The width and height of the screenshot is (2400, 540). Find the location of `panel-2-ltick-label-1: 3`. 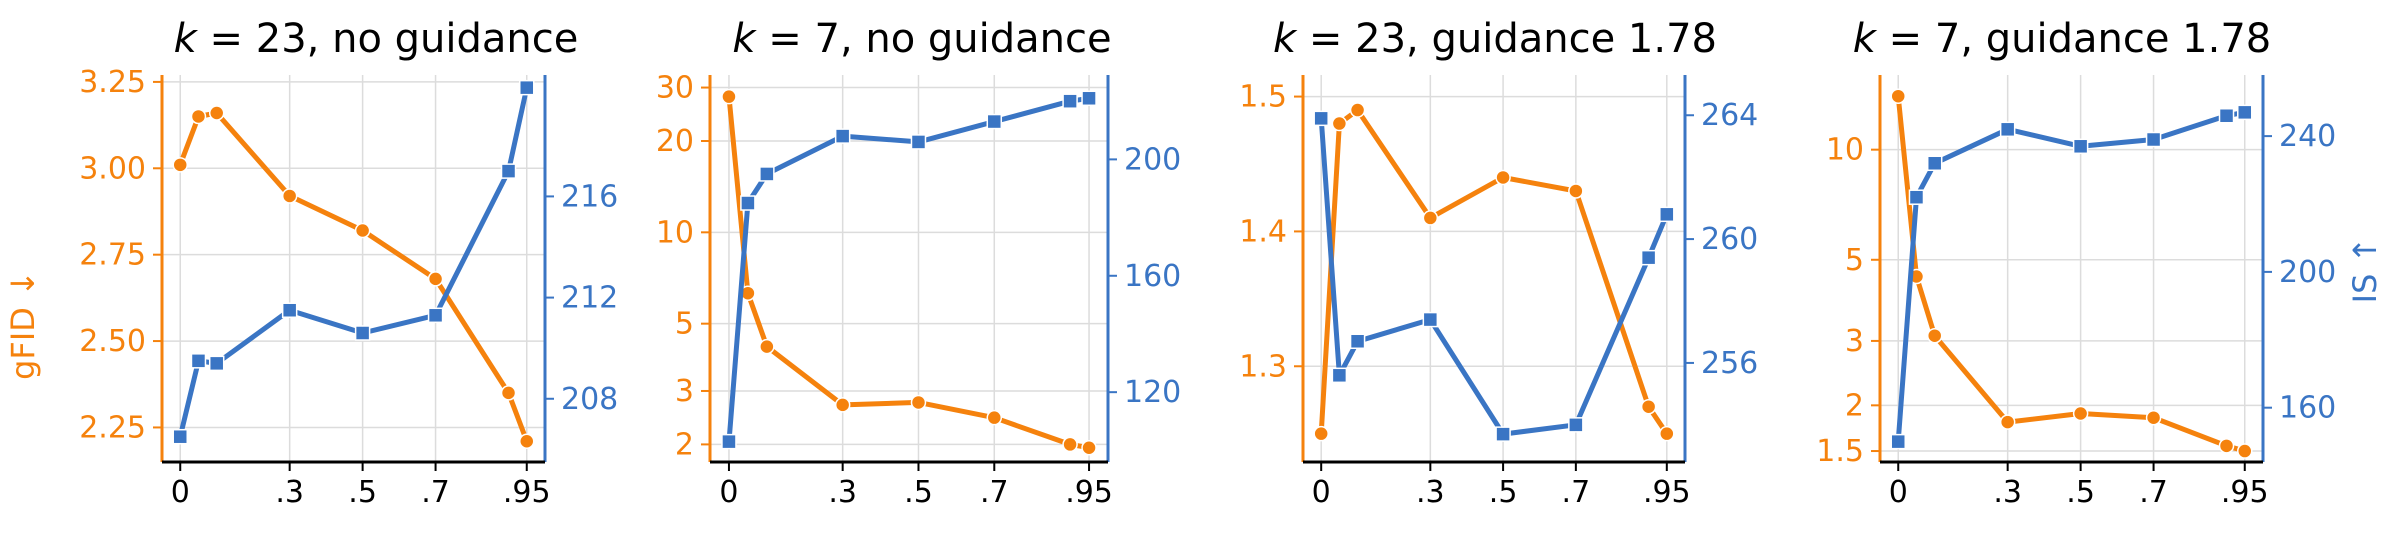

panel-2-ltick-label-1: 3 is located at coordinates (684, 391).